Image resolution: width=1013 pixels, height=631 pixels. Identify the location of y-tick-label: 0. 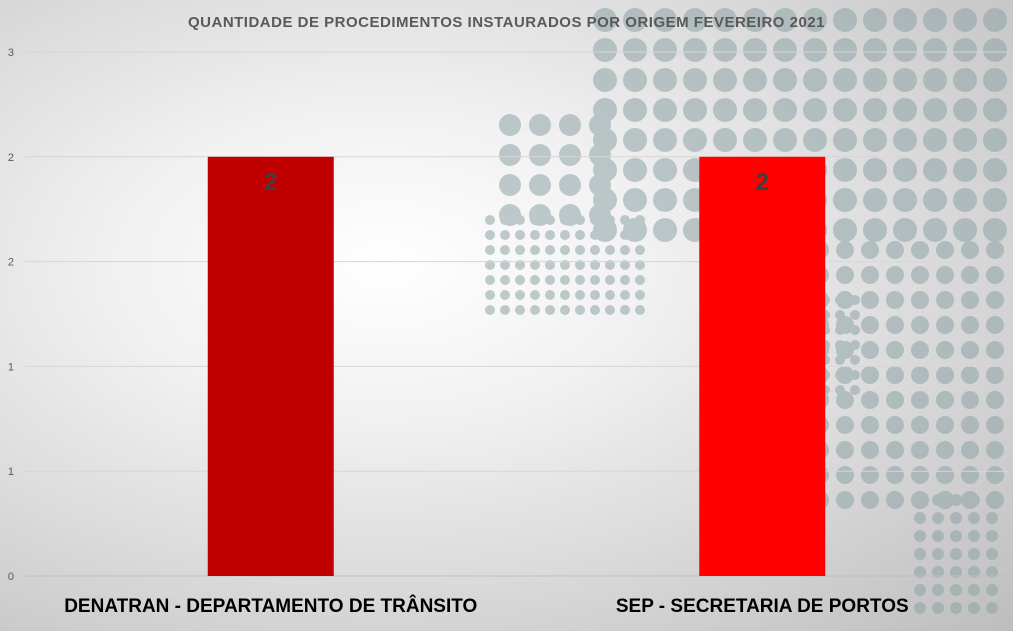
(11, 577).